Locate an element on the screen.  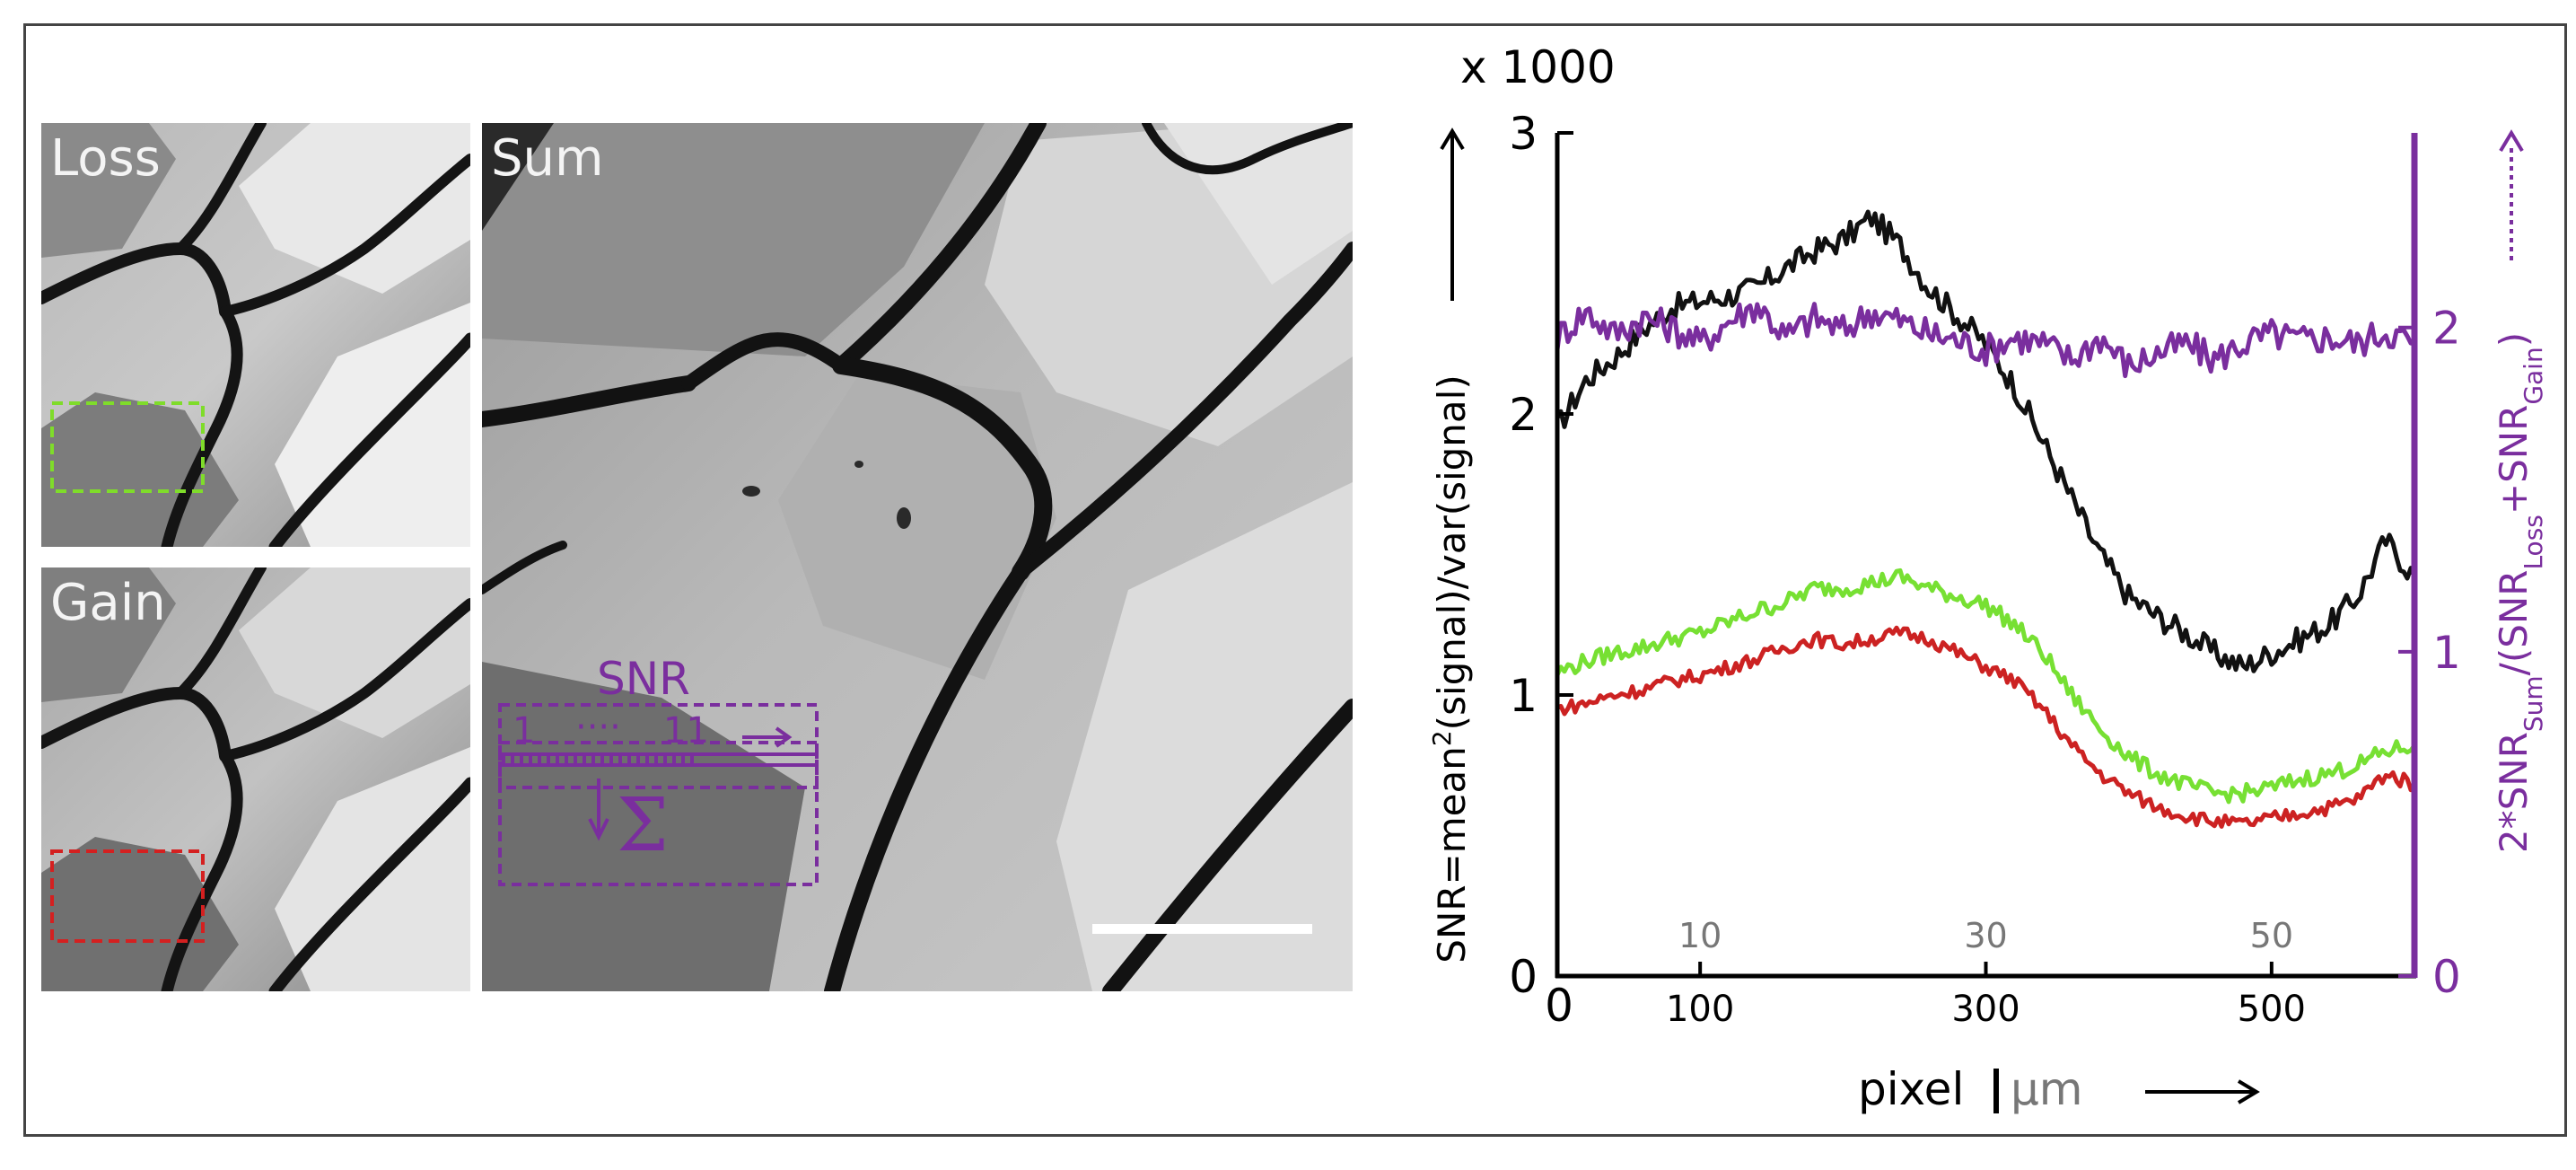
y-axis-label: SNR=mean2(signal)/var(signal) is located at coordinates (1451, 668).